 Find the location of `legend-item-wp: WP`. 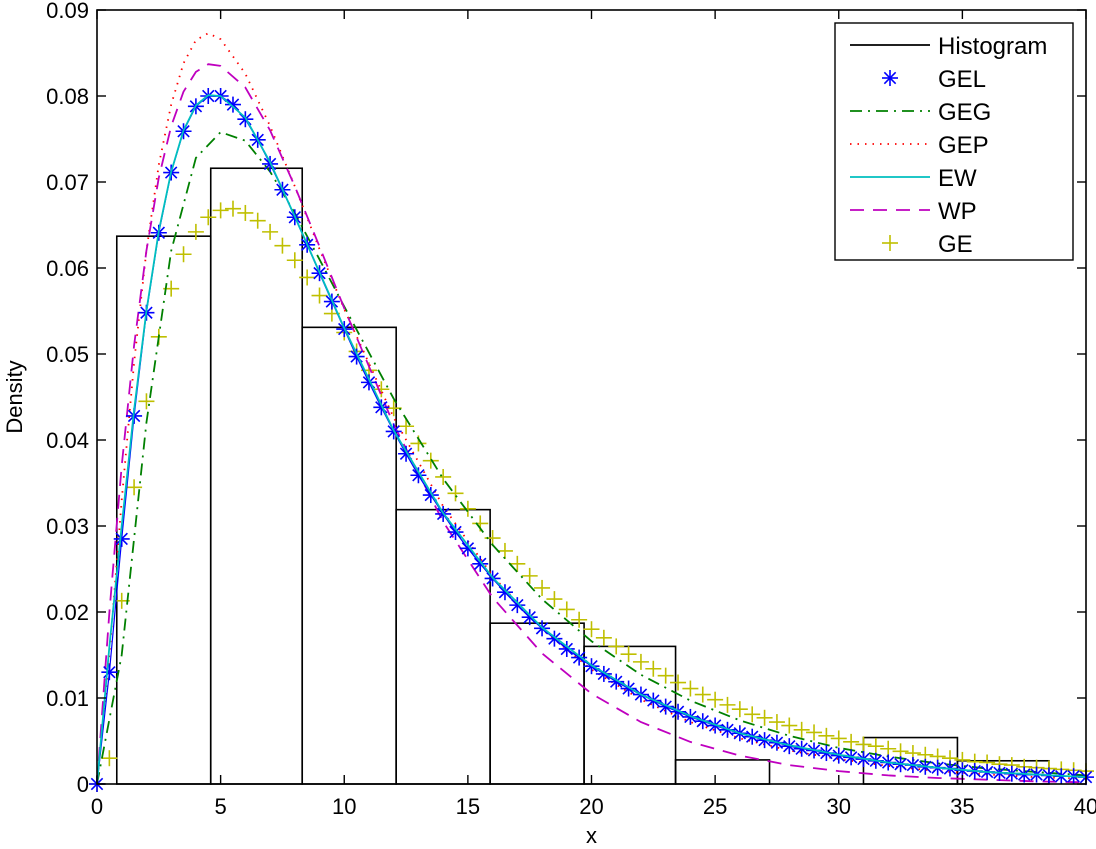

legend-item-wp: WP is located at coordinates (913, 211).